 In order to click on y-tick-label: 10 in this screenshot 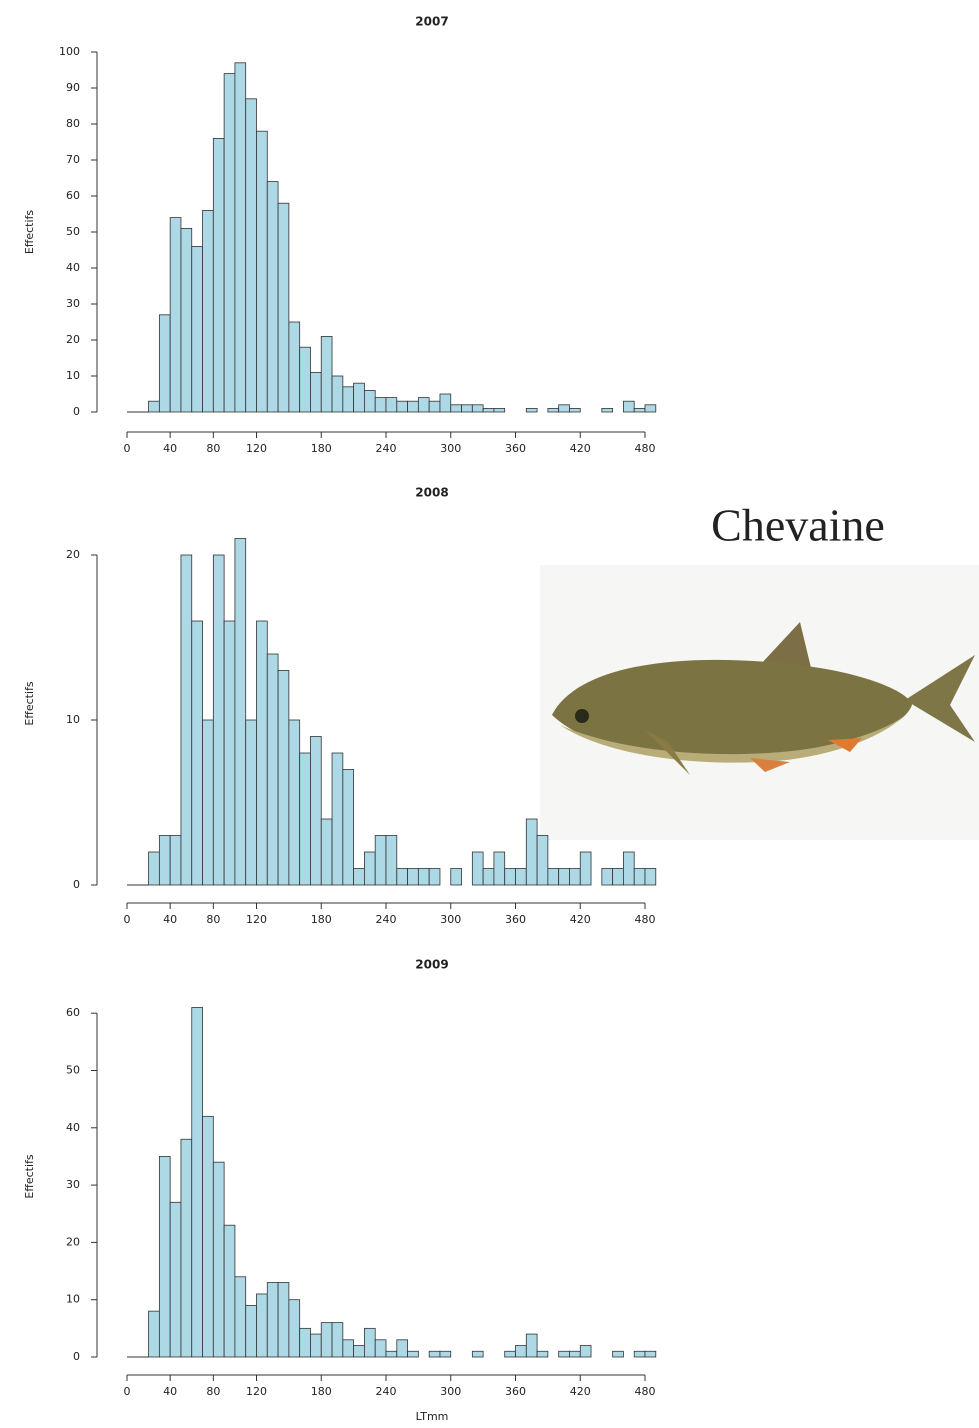, I will do `click(73, 1299)`.